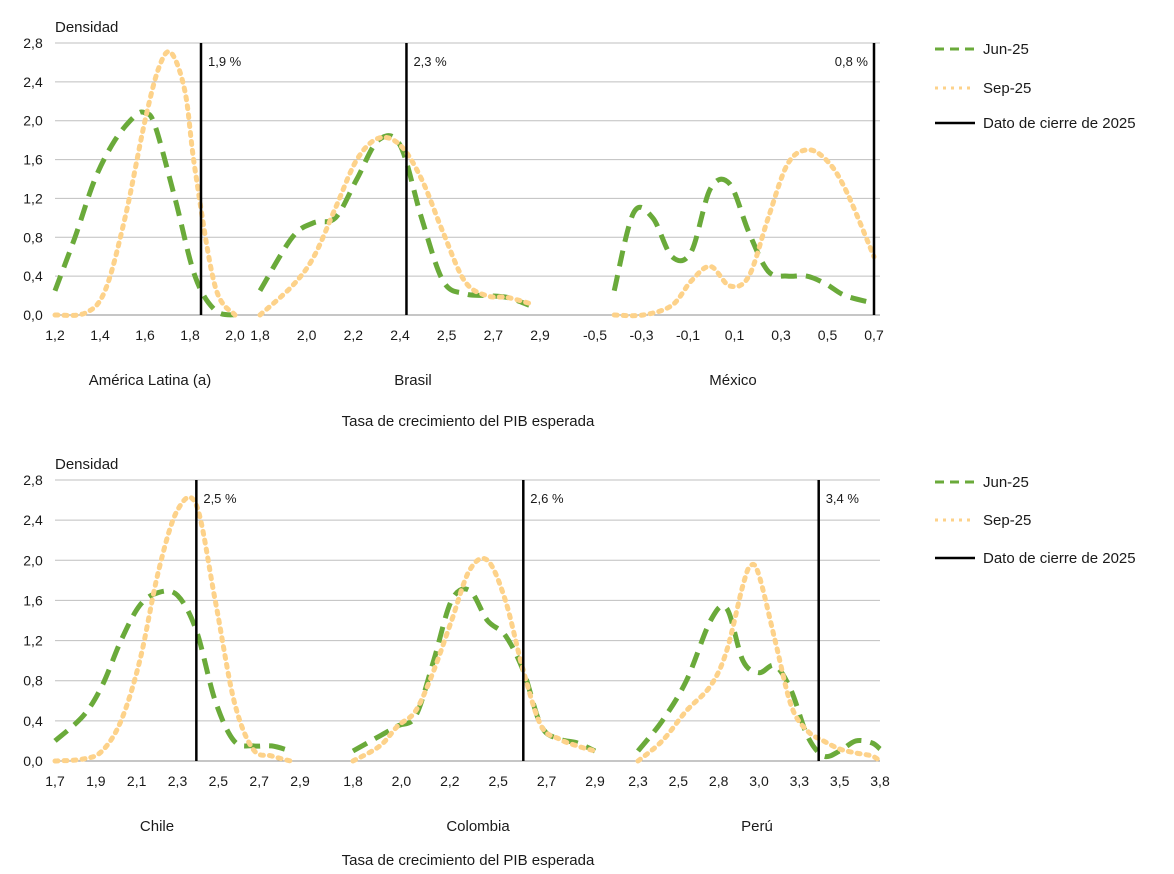 This screenshot has height=874, width=1174. Describe the element at coordinates (157, 826) in the screenshot. I see `subplot-title: Chile` at that location.